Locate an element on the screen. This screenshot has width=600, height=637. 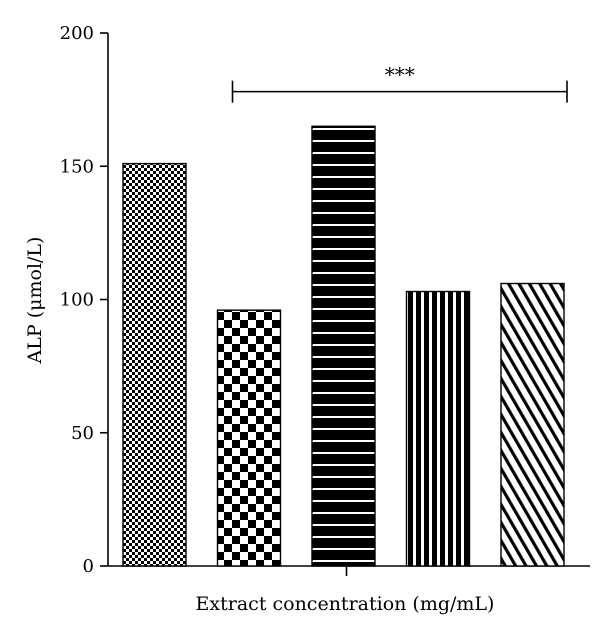
y-tick-label: 150 is located at coordinates (77, 166).